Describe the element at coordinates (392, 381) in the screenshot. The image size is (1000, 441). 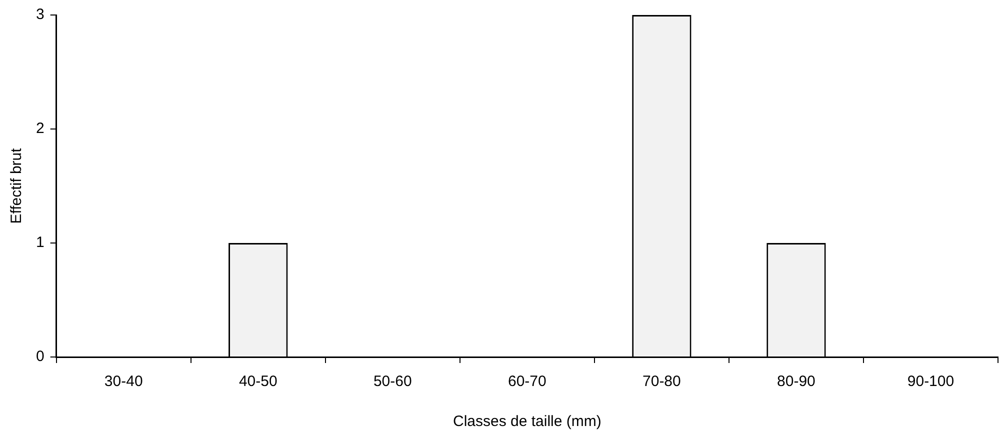
I see `x-tick-label: 50-60` at that location.